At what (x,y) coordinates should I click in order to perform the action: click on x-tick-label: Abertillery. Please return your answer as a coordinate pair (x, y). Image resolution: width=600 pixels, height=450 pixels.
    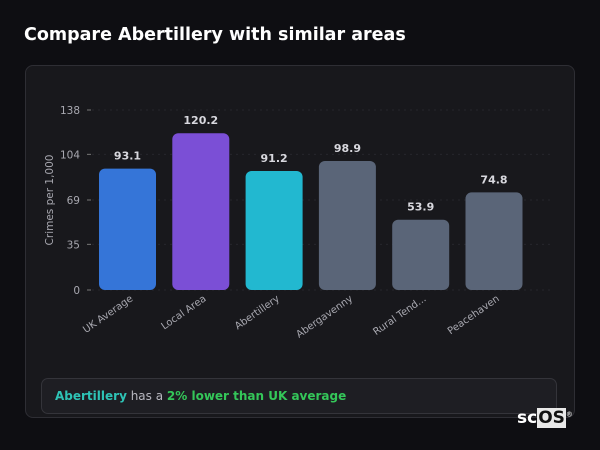
    Looking at the image, I should click on (257, 312).